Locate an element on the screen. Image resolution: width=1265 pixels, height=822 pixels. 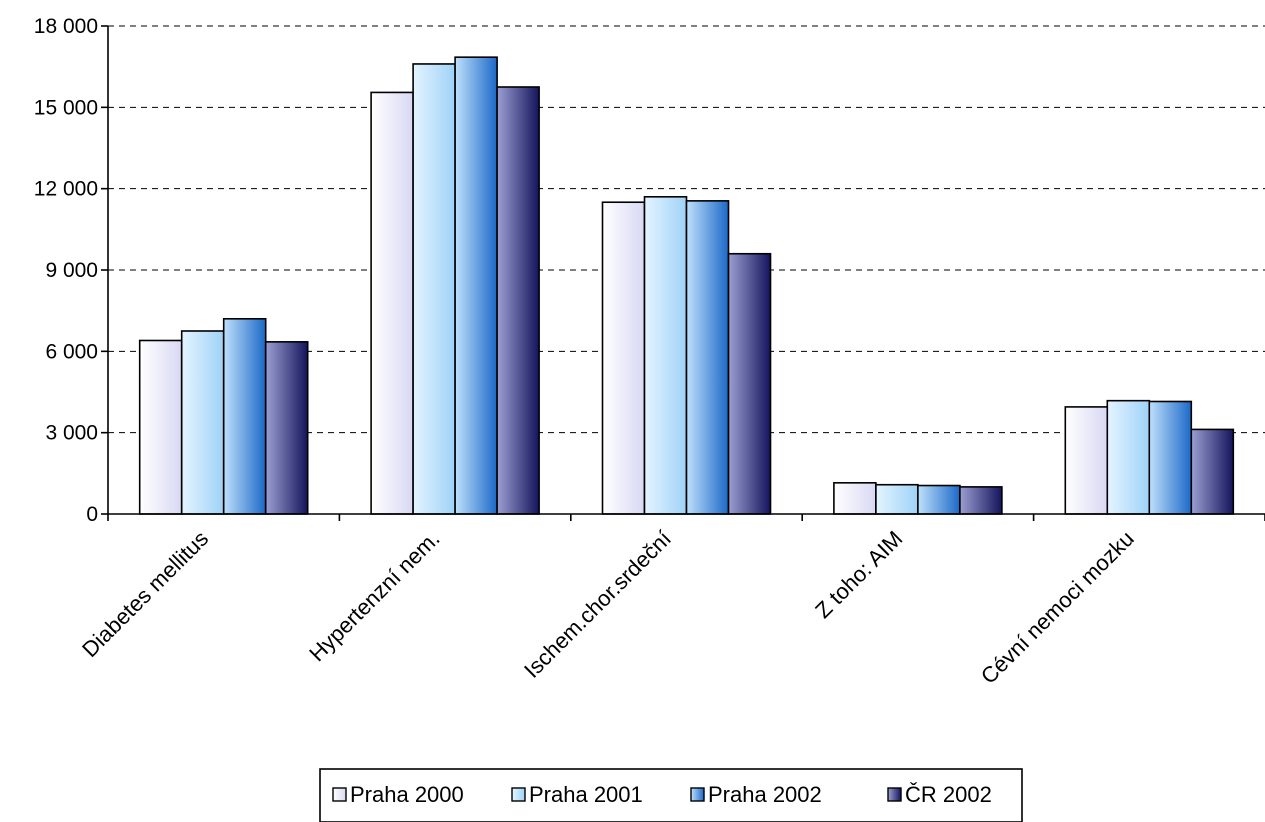
legend-label-praha-2000: Praha 2000 is located at coordinates (407, 794).